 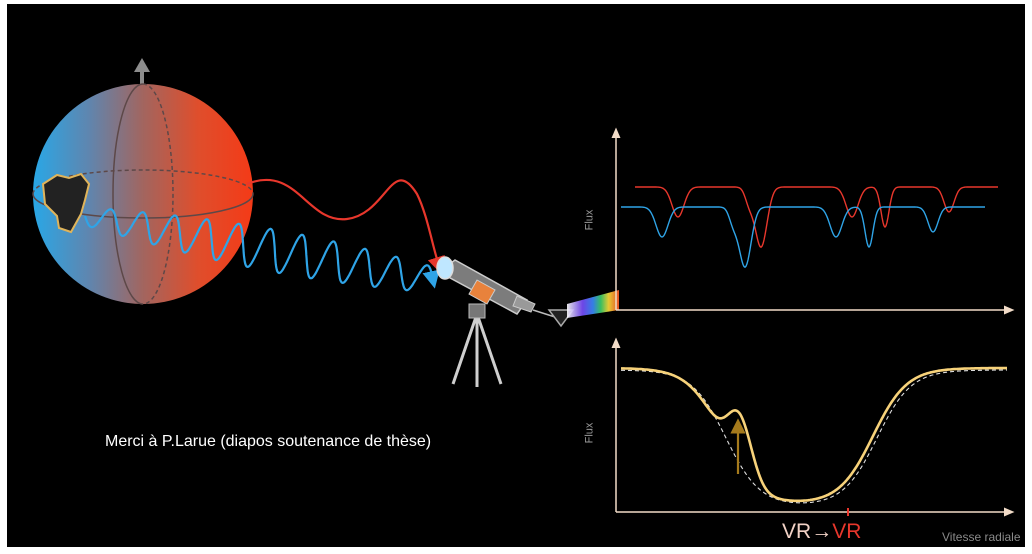 I want to click on vr-shift-label: VR→VR, so click(x=821, y=532).